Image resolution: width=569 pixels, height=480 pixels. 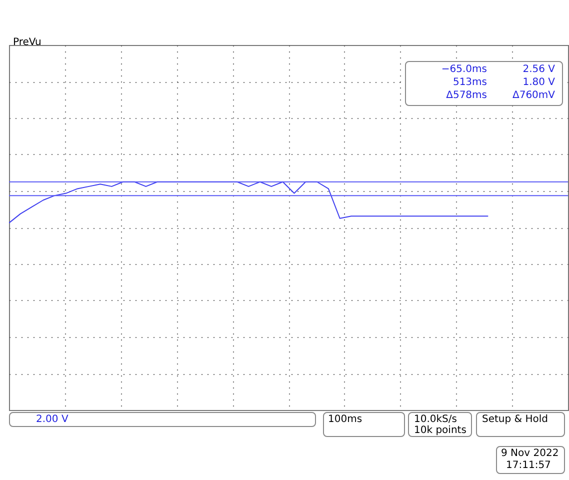 What do you see at coordinates (469, 83) in the screenshot?
I see `text: 513ms` at bounding box center [469, 83].